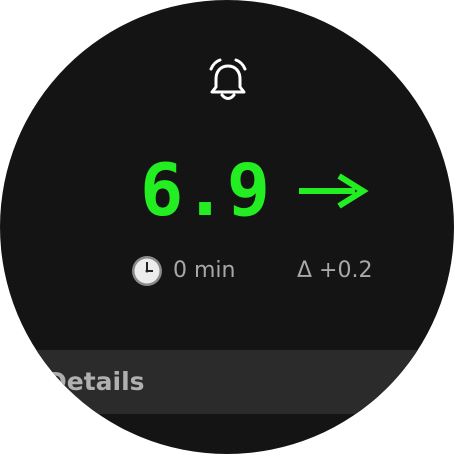  I want to click on details-button: Details, so click(227, 382).